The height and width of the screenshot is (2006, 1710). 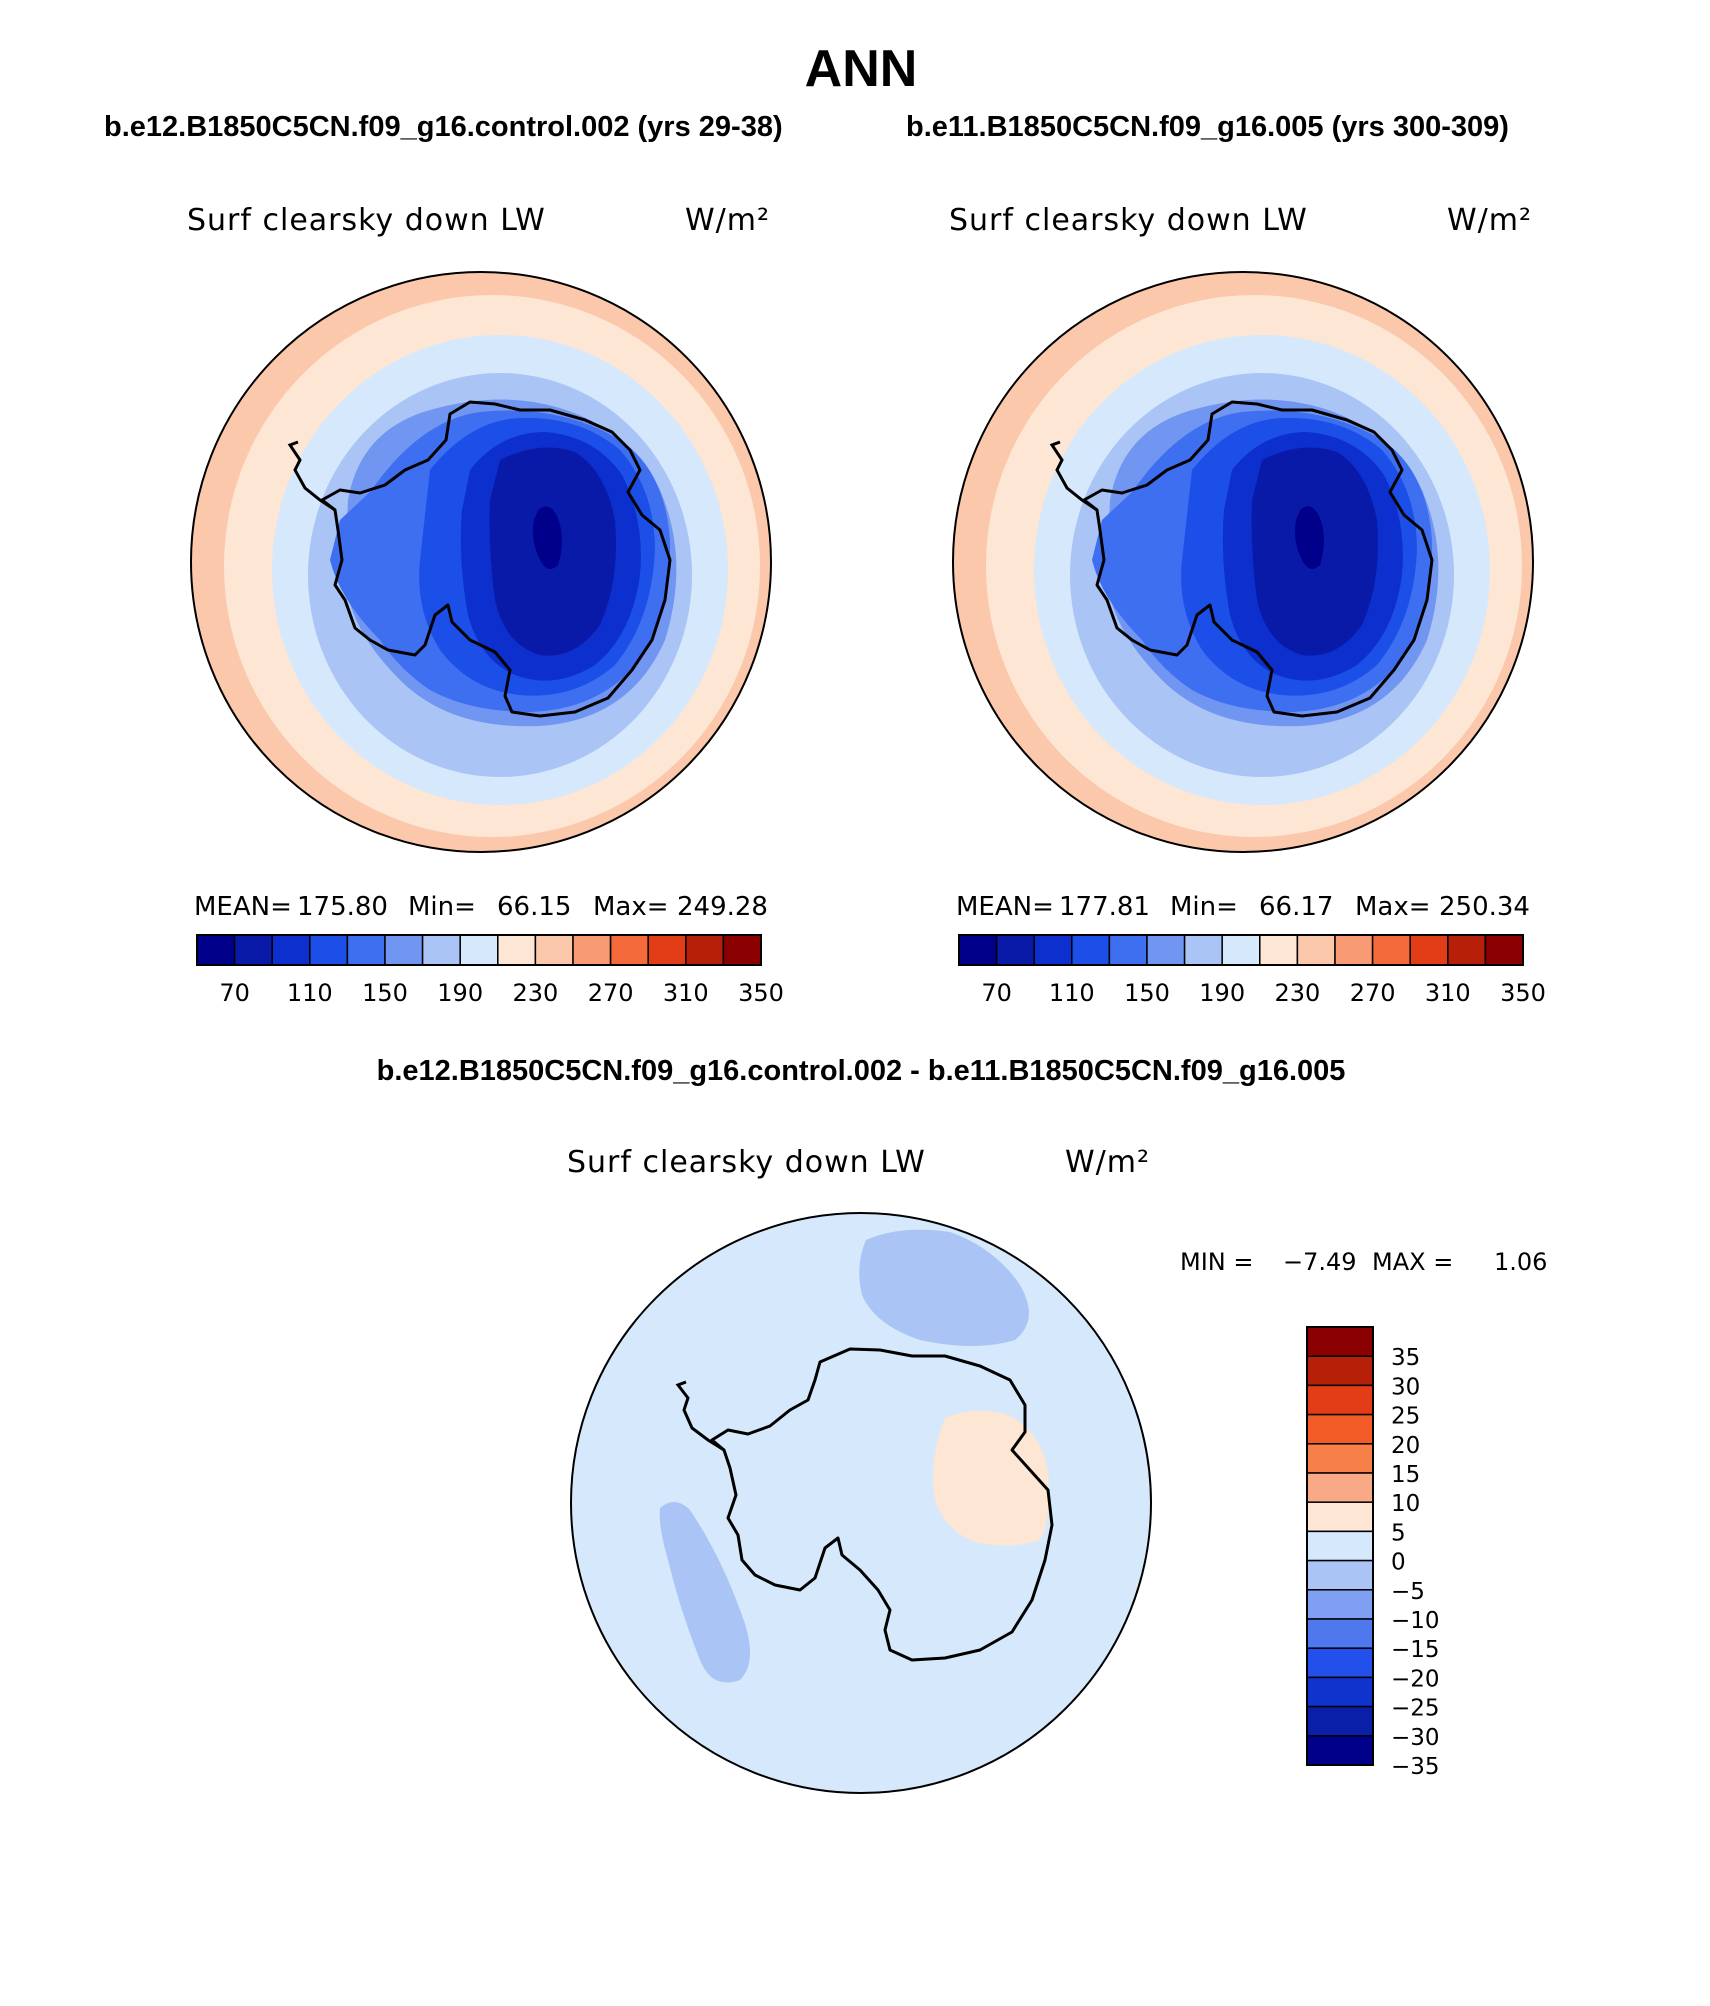 I want to click on colorbar-tick-label: −35, so click(x=1415, y=1767).